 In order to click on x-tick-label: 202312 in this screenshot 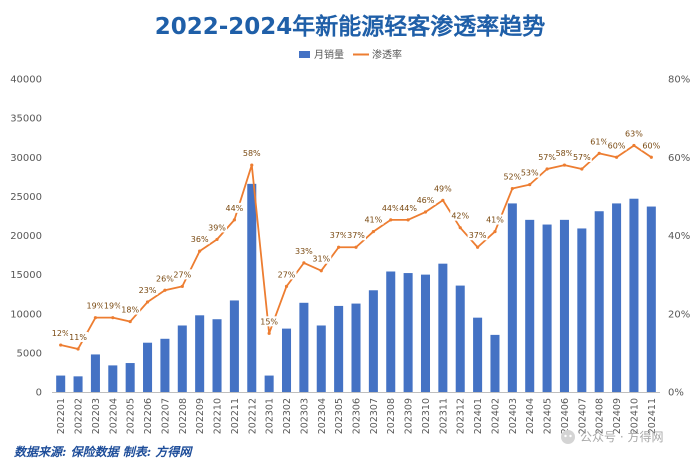, I will do `click(461, 416)`.